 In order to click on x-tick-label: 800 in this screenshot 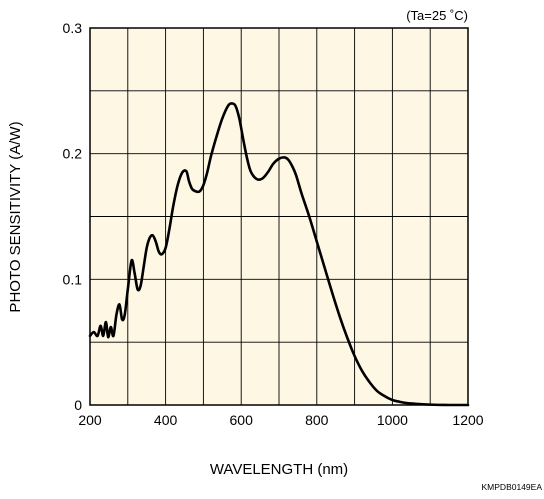, I will do `click(317, 420)`.